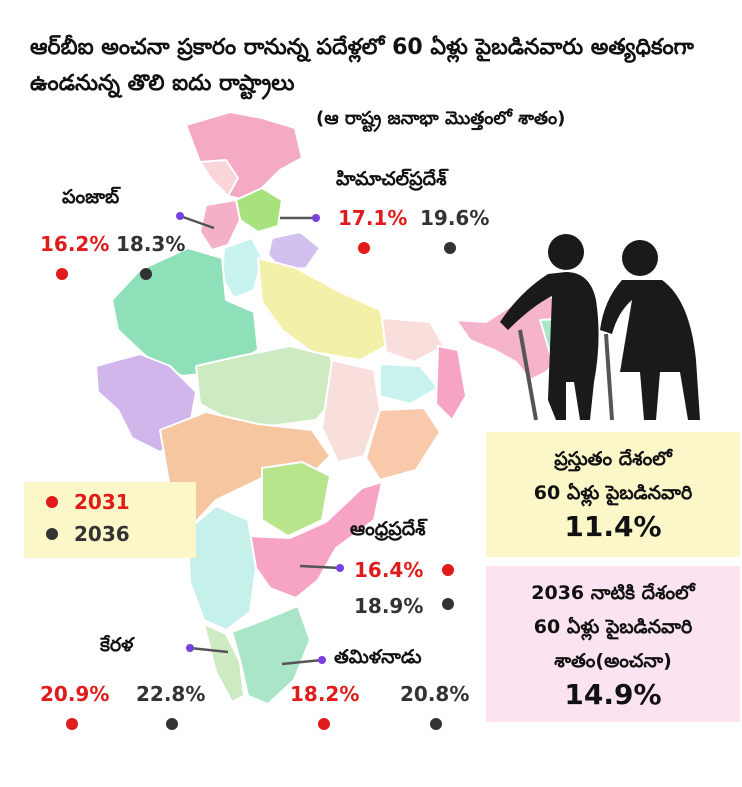 This screenshot has width=742, height=787. Describe the element at coordinates (436, 724) in the screenshot. I see `tamilnadu-2036-dot` at that location.